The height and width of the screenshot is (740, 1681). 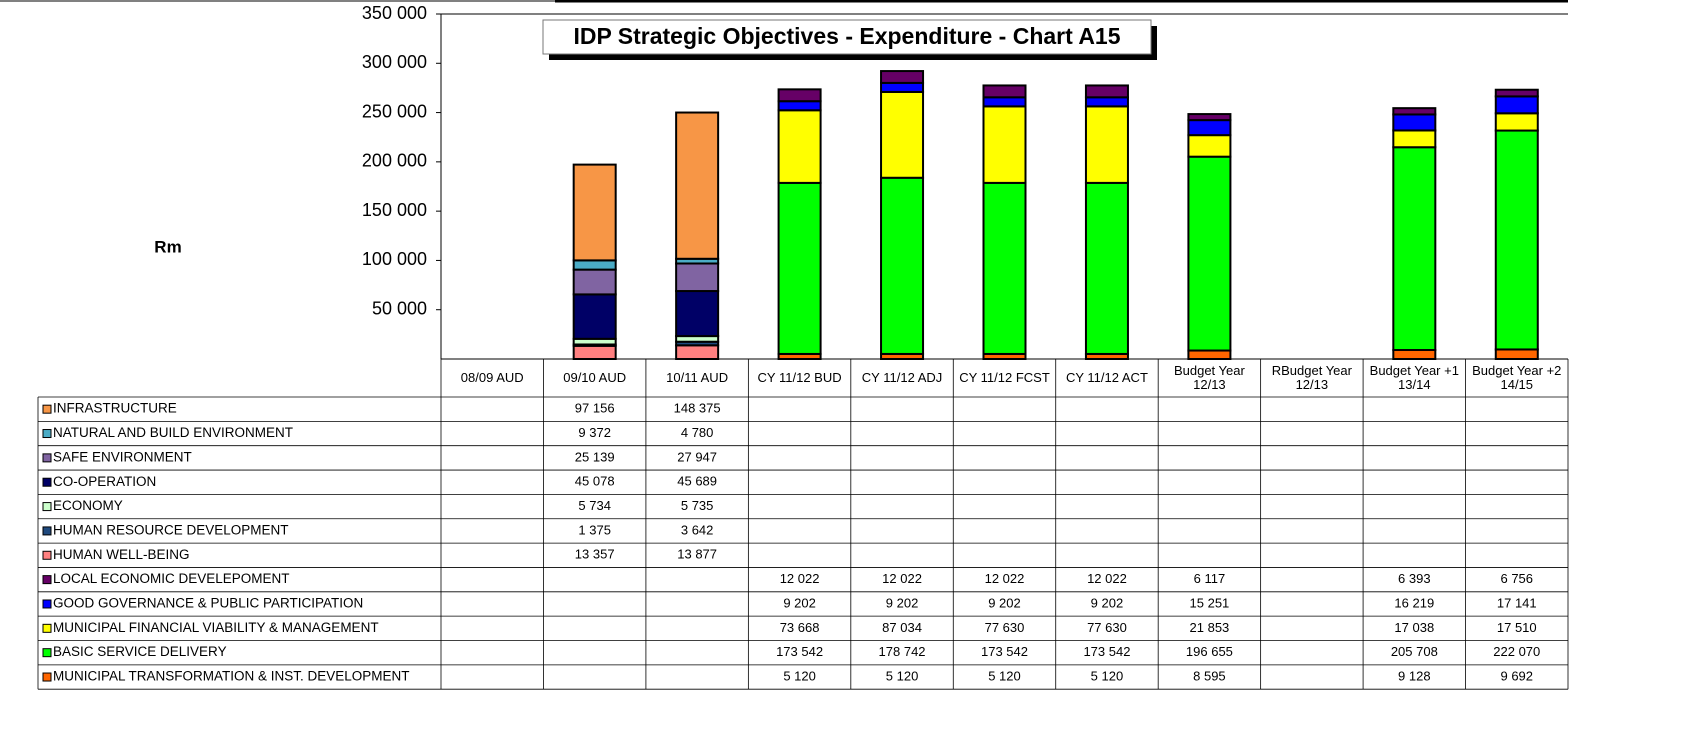 What do you see at coordinates (173, 432) in the screenshot?
I see `legend-label: NATURAL AND BUILD ENVIRONMENT` at bounding box center [173, 432].